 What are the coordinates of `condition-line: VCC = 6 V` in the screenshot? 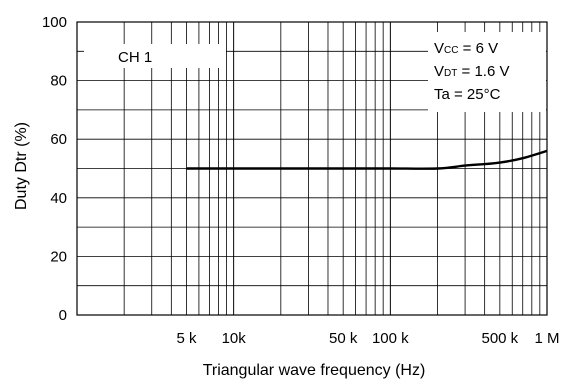 It's located at (466, 48).